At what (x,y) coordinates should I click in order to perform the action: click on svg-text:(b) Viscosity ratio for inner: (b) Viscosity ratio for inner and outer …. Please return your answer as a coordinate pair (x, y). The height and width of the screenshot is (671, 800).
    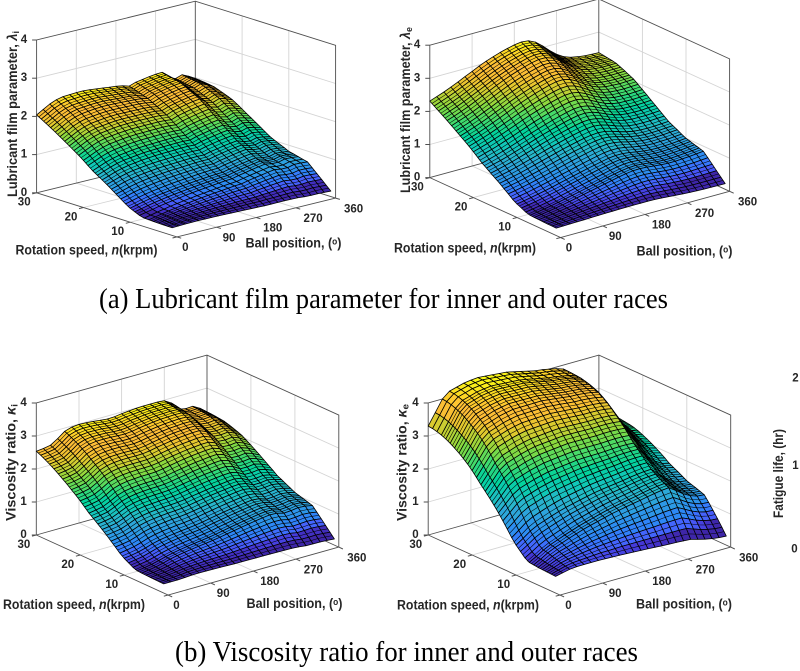
    Looking at the image, I should click on (406, 652).